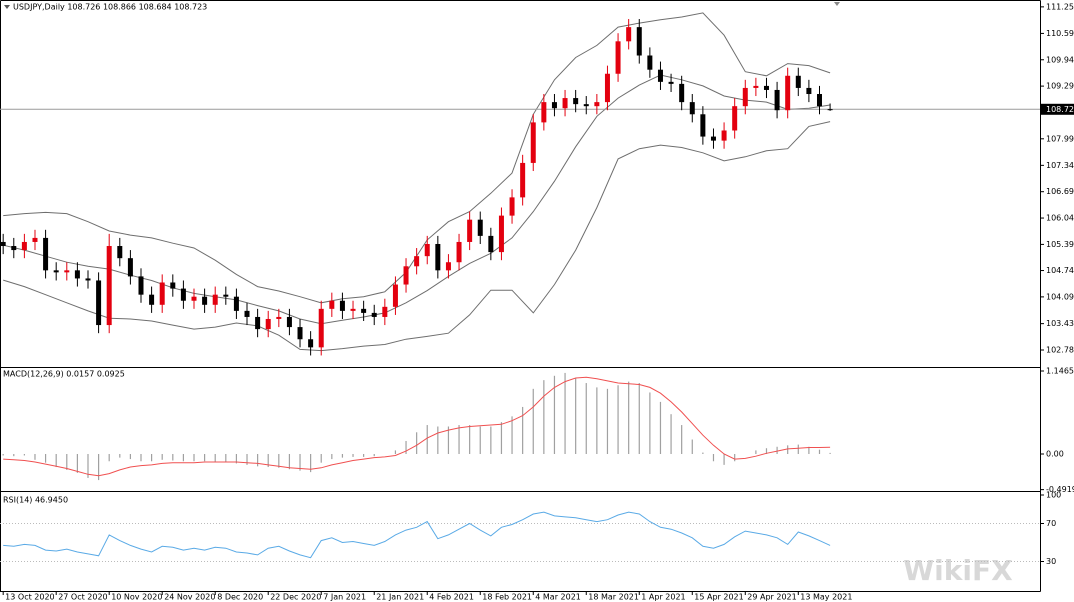 The height and width of the screenshot is (602, 1074). I want to click on y-tick-label: 103.435, so click(1060, 323).